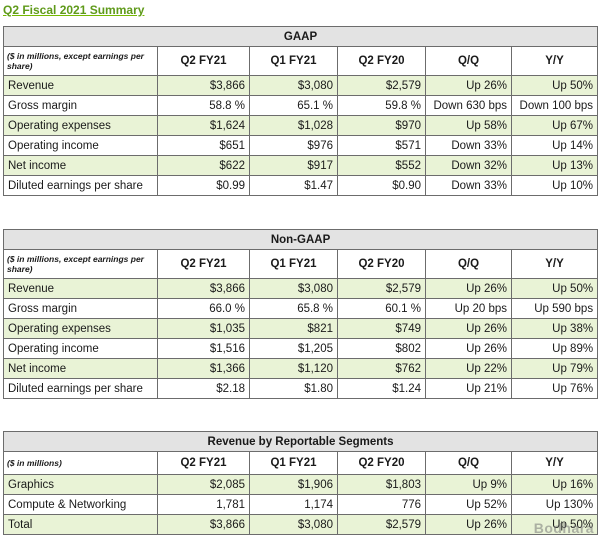 Image resolution: width=600 pixels, height=537 pixels. I want to click on table-cell: $1,624, so click(203, 125).